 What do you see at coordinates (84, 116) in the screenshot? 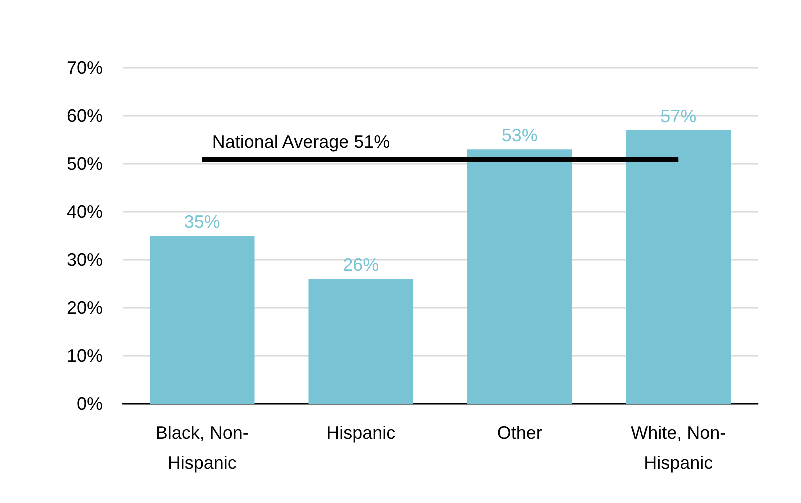
I see `y-tick-label: 60%` at bounding box center [84, 116].